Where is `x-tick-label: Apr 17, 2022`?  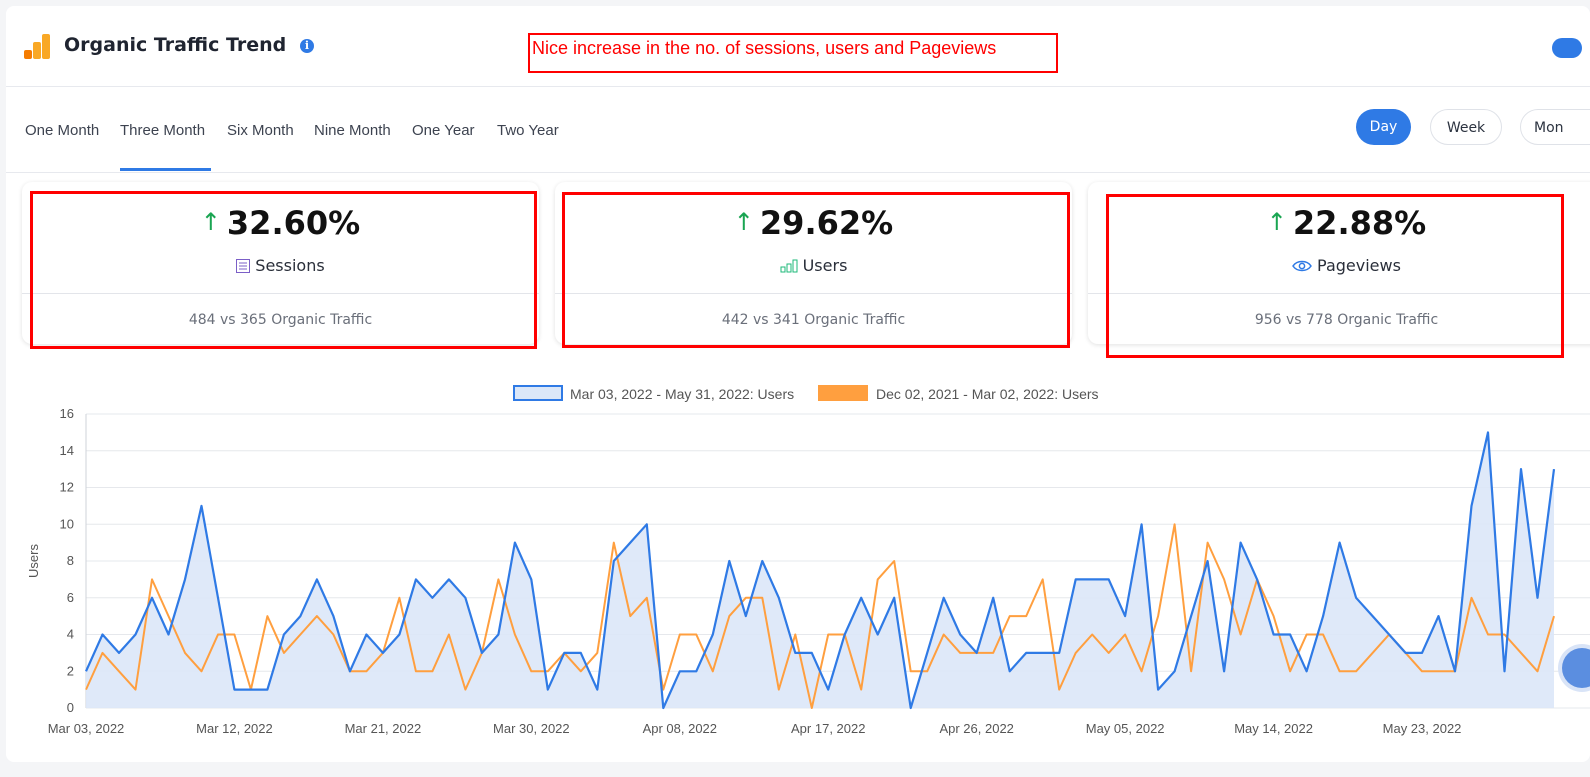
x-tick-label: Apr 17, 2022 is located at coordinates (828, 728).